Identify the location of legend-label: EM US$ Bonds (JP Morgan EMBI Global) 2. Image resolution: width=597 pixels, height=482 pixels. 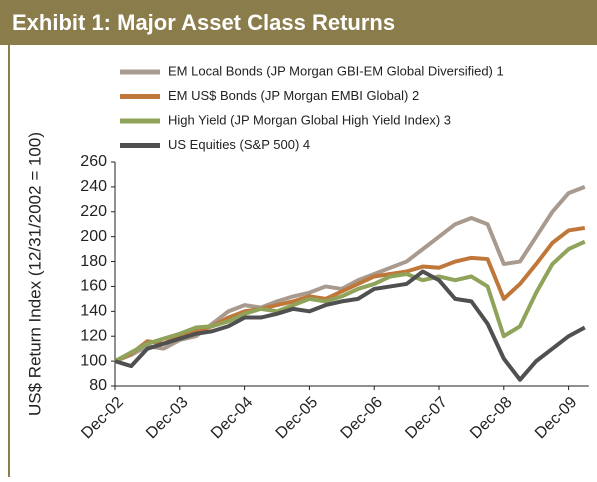
(293, 95).